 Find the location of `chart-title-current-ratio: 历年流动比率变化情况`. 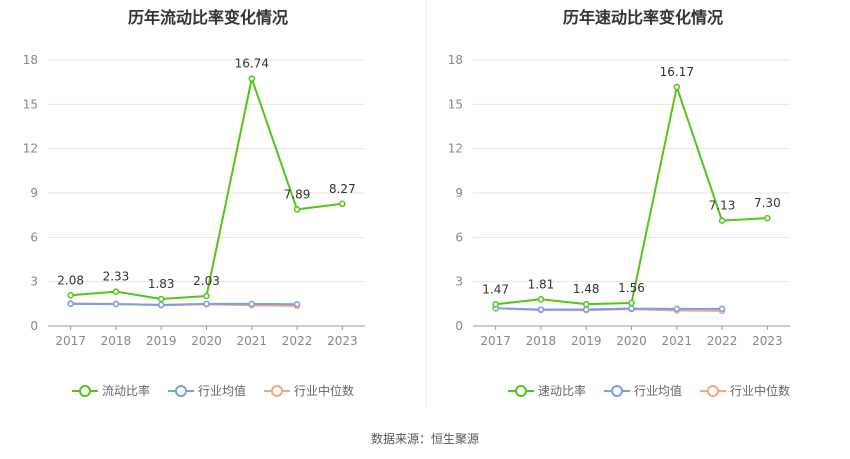

chart-title-current-ratio: 历年流动比率变化情况 is located at coordinates (207, 17).